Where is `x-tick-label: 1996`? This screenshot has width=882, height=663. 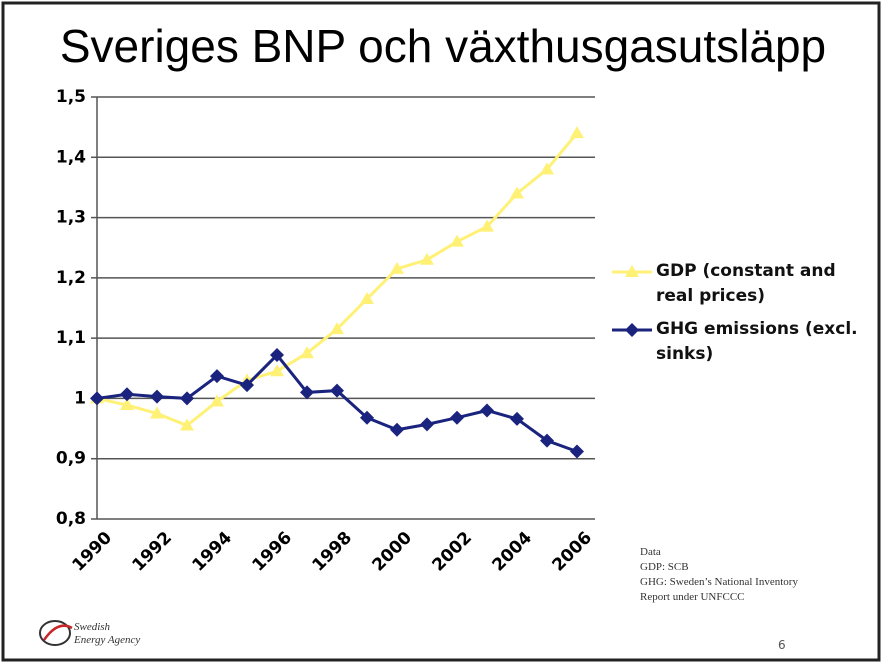
x-tick-label: 1996 is located at coordinates (272, 552).